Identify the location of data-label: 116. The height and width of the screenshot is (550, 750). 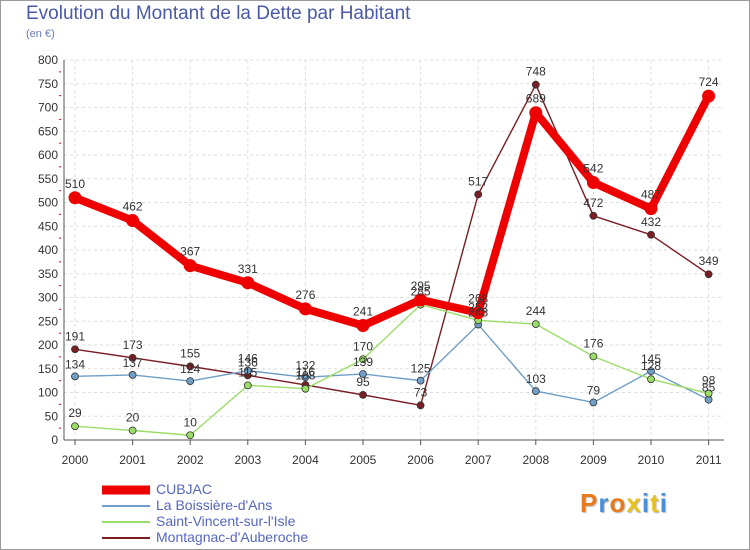
(305, 372).